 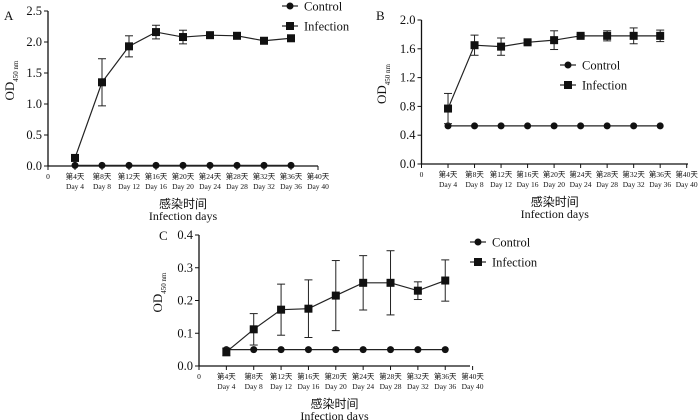 I want to click on x-tick-label: 第24天, so click(x=363, y=376).